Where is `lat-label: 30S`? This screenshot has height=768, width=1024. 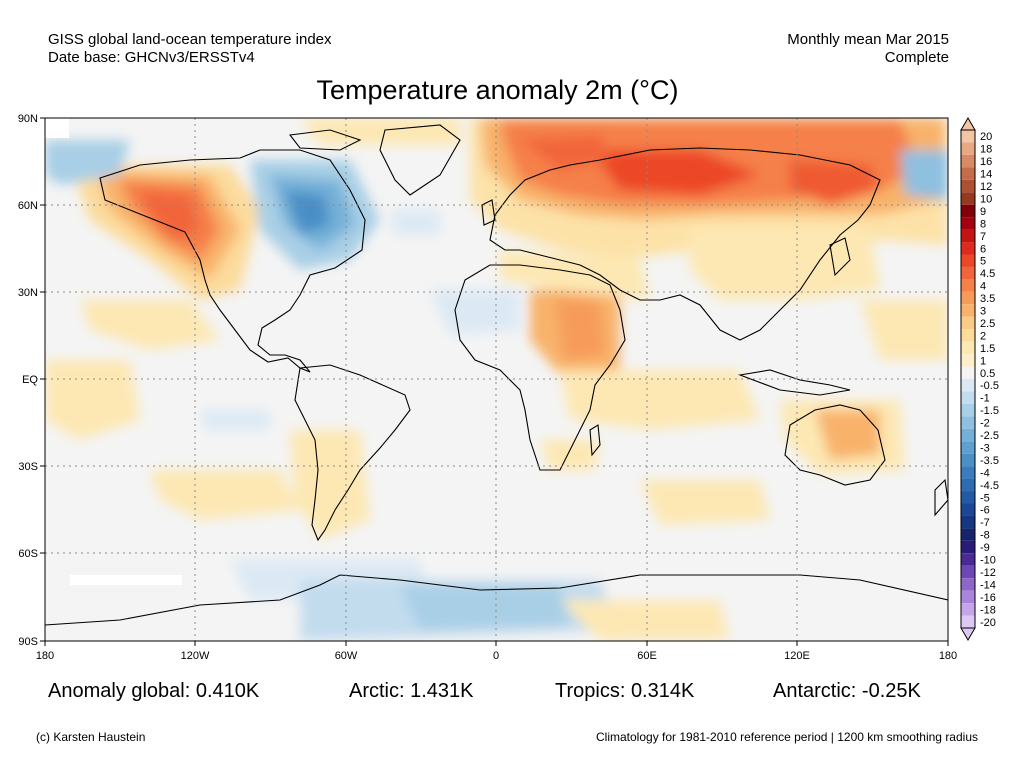 lat-label: 30S is located at coordinates (28, 467).